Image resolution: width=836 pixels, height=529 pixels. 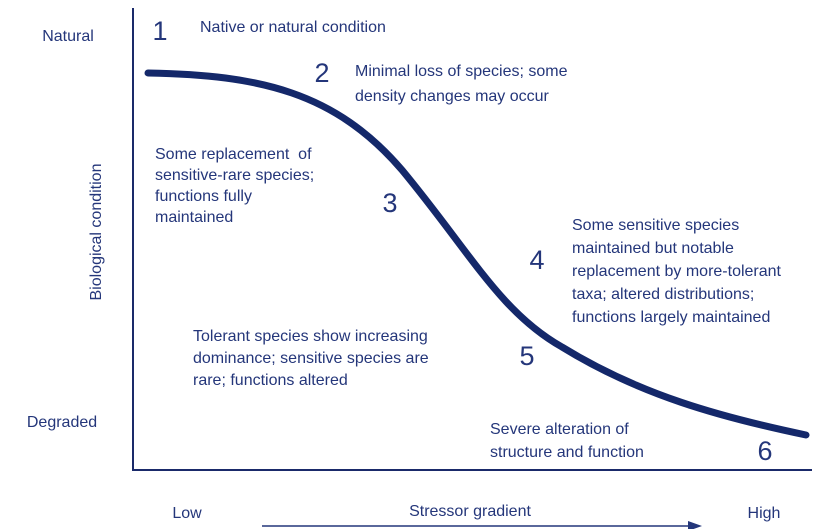 I want to click on tier-description: rare; functions altered, so click(x=270, y=380).